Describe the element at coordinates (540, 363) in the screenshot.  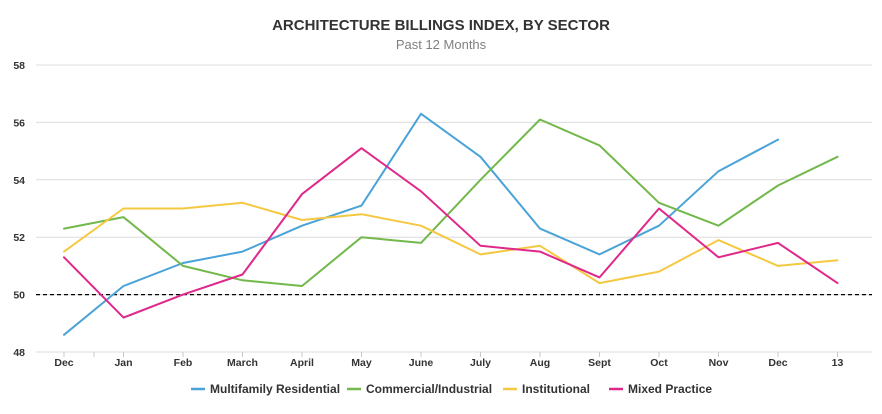
I see `x-tick-label: Aug` at that location.